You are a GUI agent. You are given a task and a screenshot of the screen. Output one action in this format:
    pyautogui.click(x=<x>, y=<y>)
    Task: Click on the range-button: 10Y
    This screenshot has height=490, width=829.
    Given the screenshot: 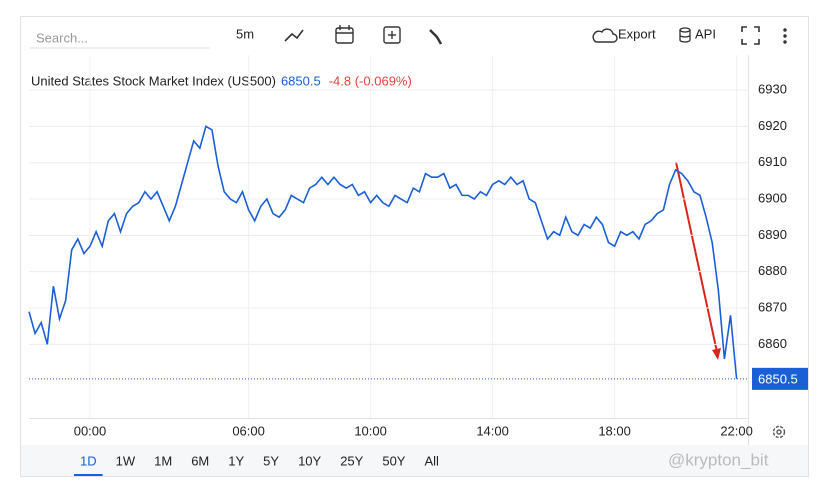 What is the action you would take?
    pyautogui.click(x=309, y=460)
    